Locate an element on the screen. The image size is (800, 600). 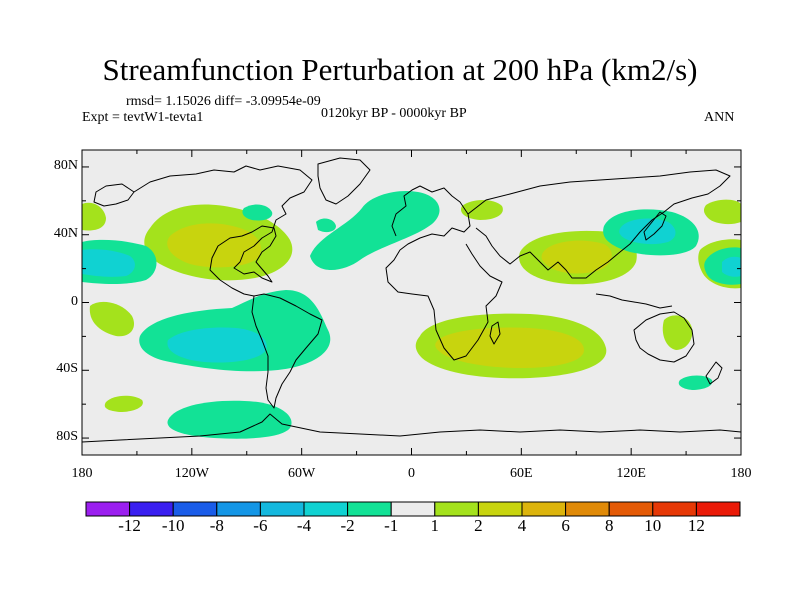
contour-positive-south-atlantic-inner is located at coordinates (509, 347).